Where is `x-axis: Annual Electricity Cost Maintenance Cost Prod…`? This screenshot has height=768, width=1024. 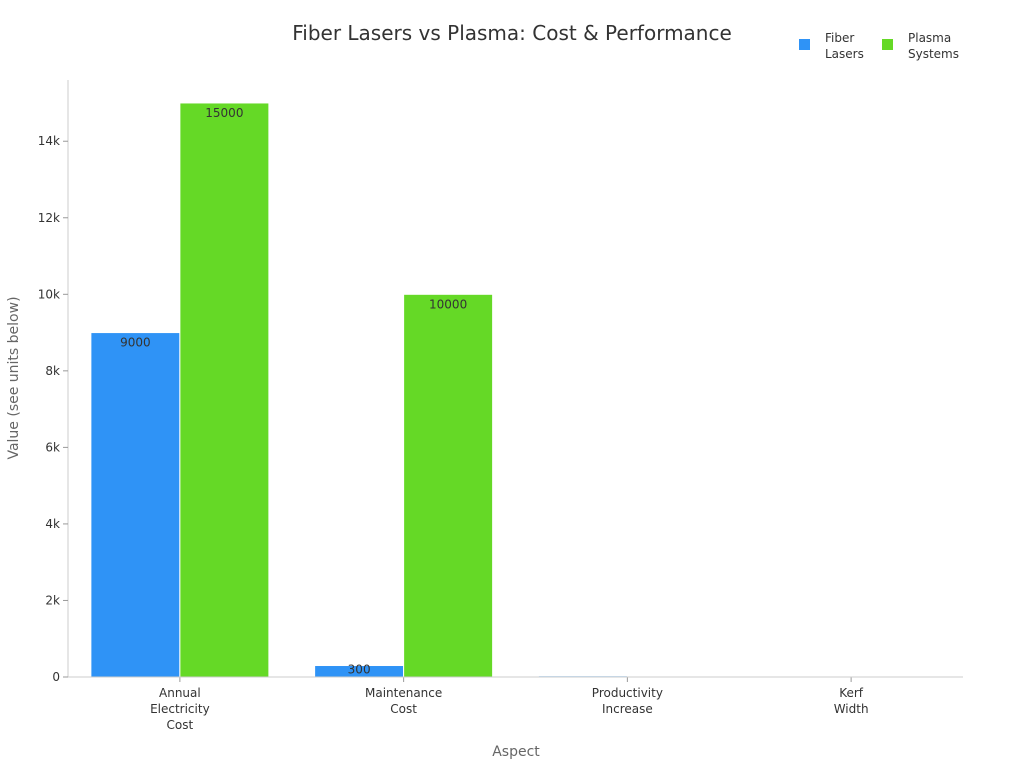
x-axis: Annual Electricity Cost Maintenance Cost Prod… is located at coordinates (515, 704).